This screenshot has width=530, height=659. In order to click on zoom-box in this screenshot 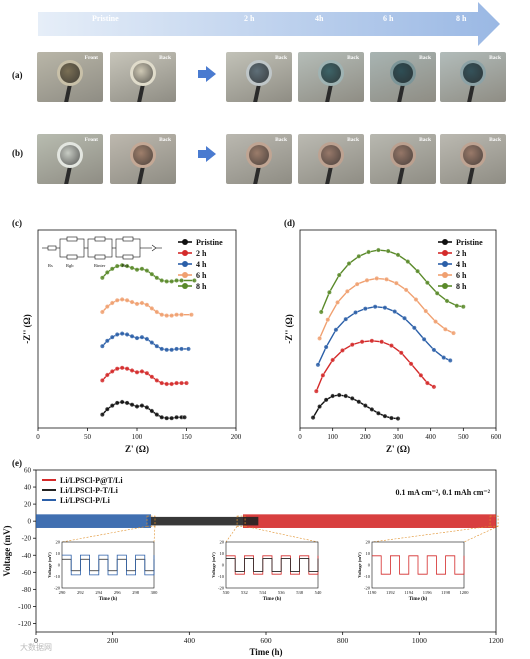, I will do `click(494, 521)`.